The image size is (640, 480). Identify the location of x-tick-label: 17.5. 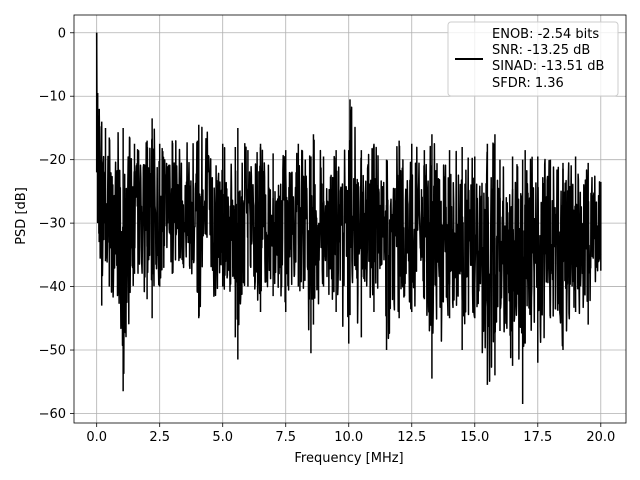
(537, 437).